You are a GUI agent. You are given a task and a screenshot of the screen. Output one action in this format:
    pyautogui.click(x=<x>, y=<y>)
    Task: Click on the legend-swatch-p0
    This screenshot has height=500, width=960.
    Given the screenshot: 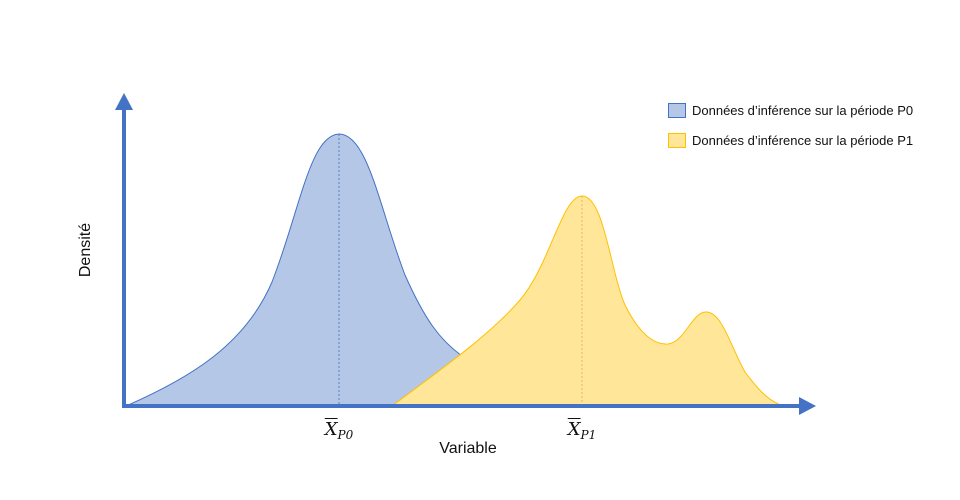 What is the action you would take?
    pyautogui.click(x=677, y=110)
    